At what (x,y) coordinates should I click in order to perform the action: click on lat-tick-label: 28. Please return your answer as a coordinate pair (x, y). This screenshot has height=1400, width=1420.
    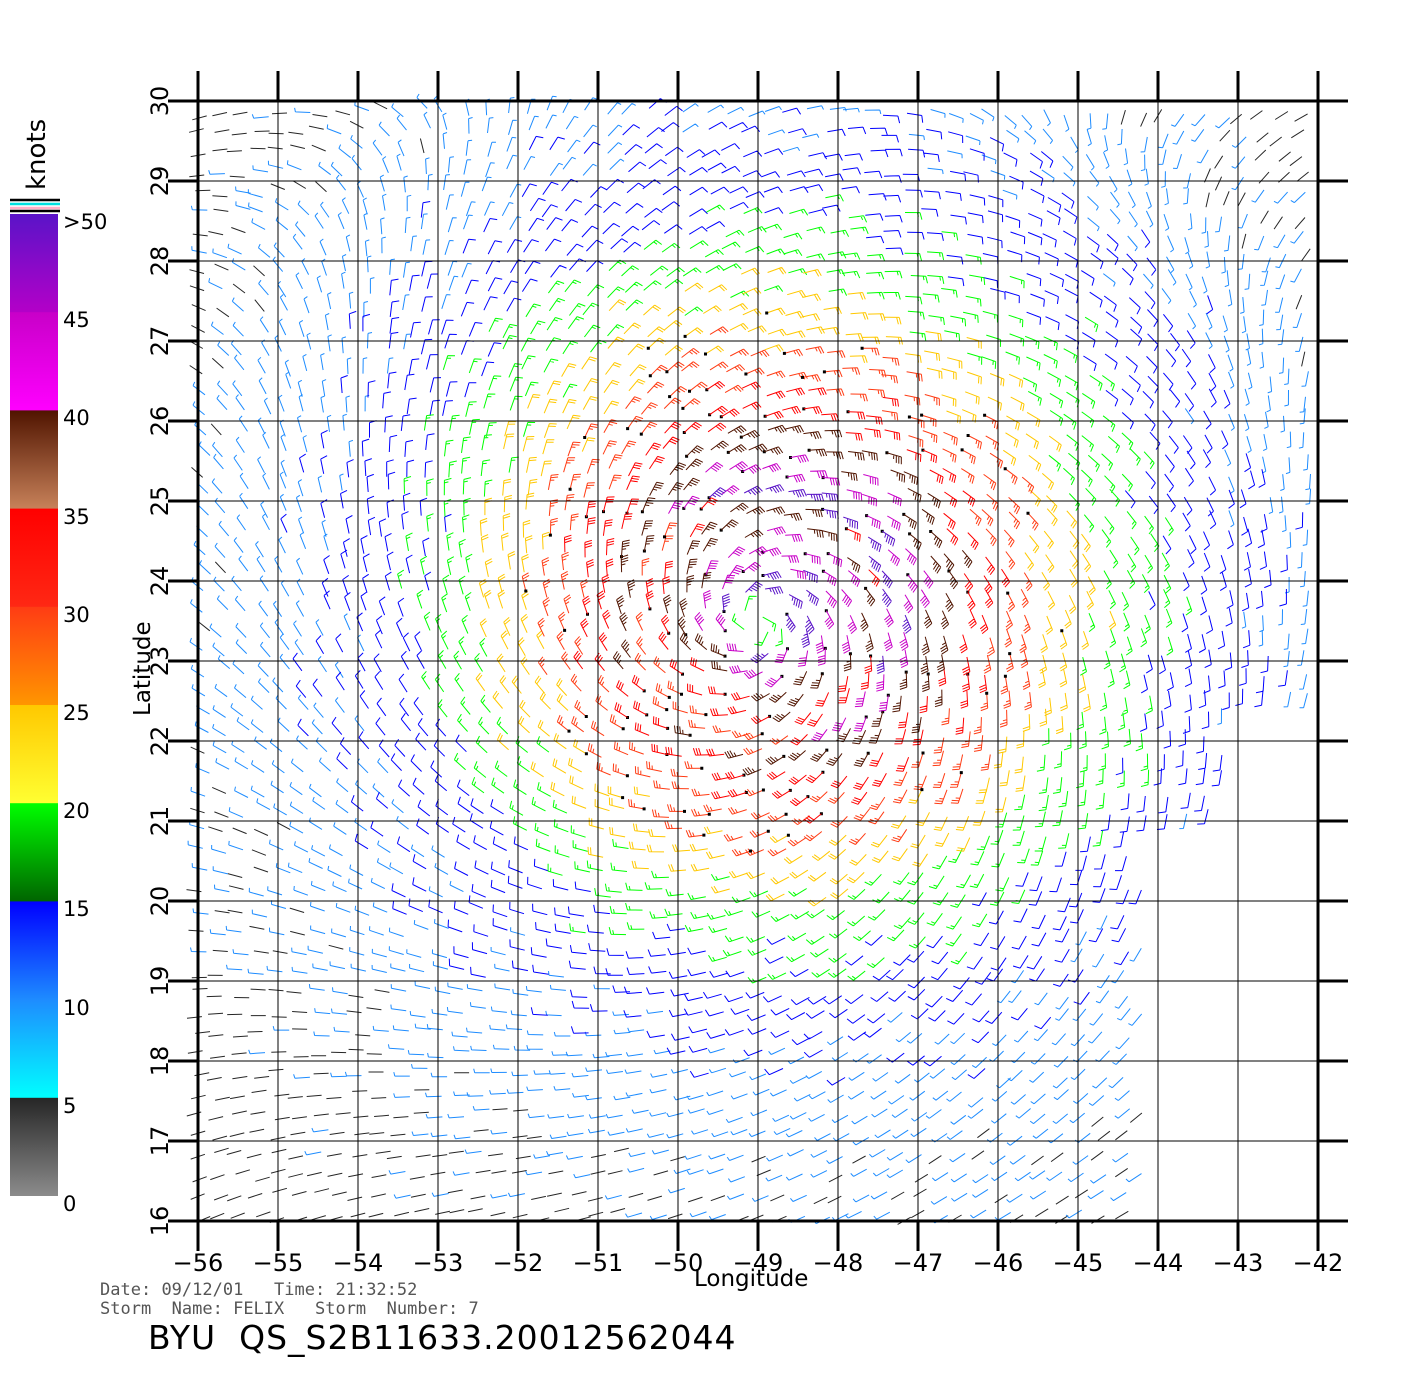
    Looking at the image, I should click on (160, 261).